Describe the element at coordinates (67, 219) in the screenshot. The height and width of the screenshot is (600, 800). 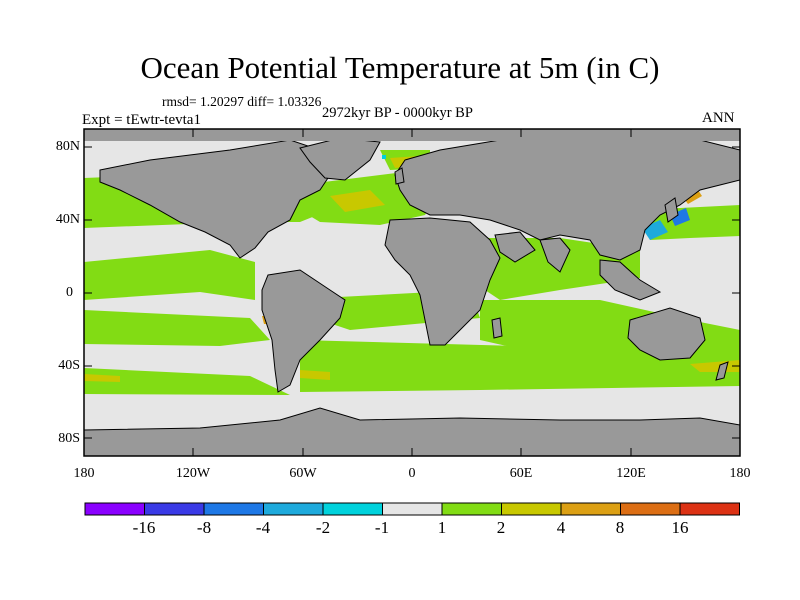
I see `lat-label-40n: 40N` at that location.